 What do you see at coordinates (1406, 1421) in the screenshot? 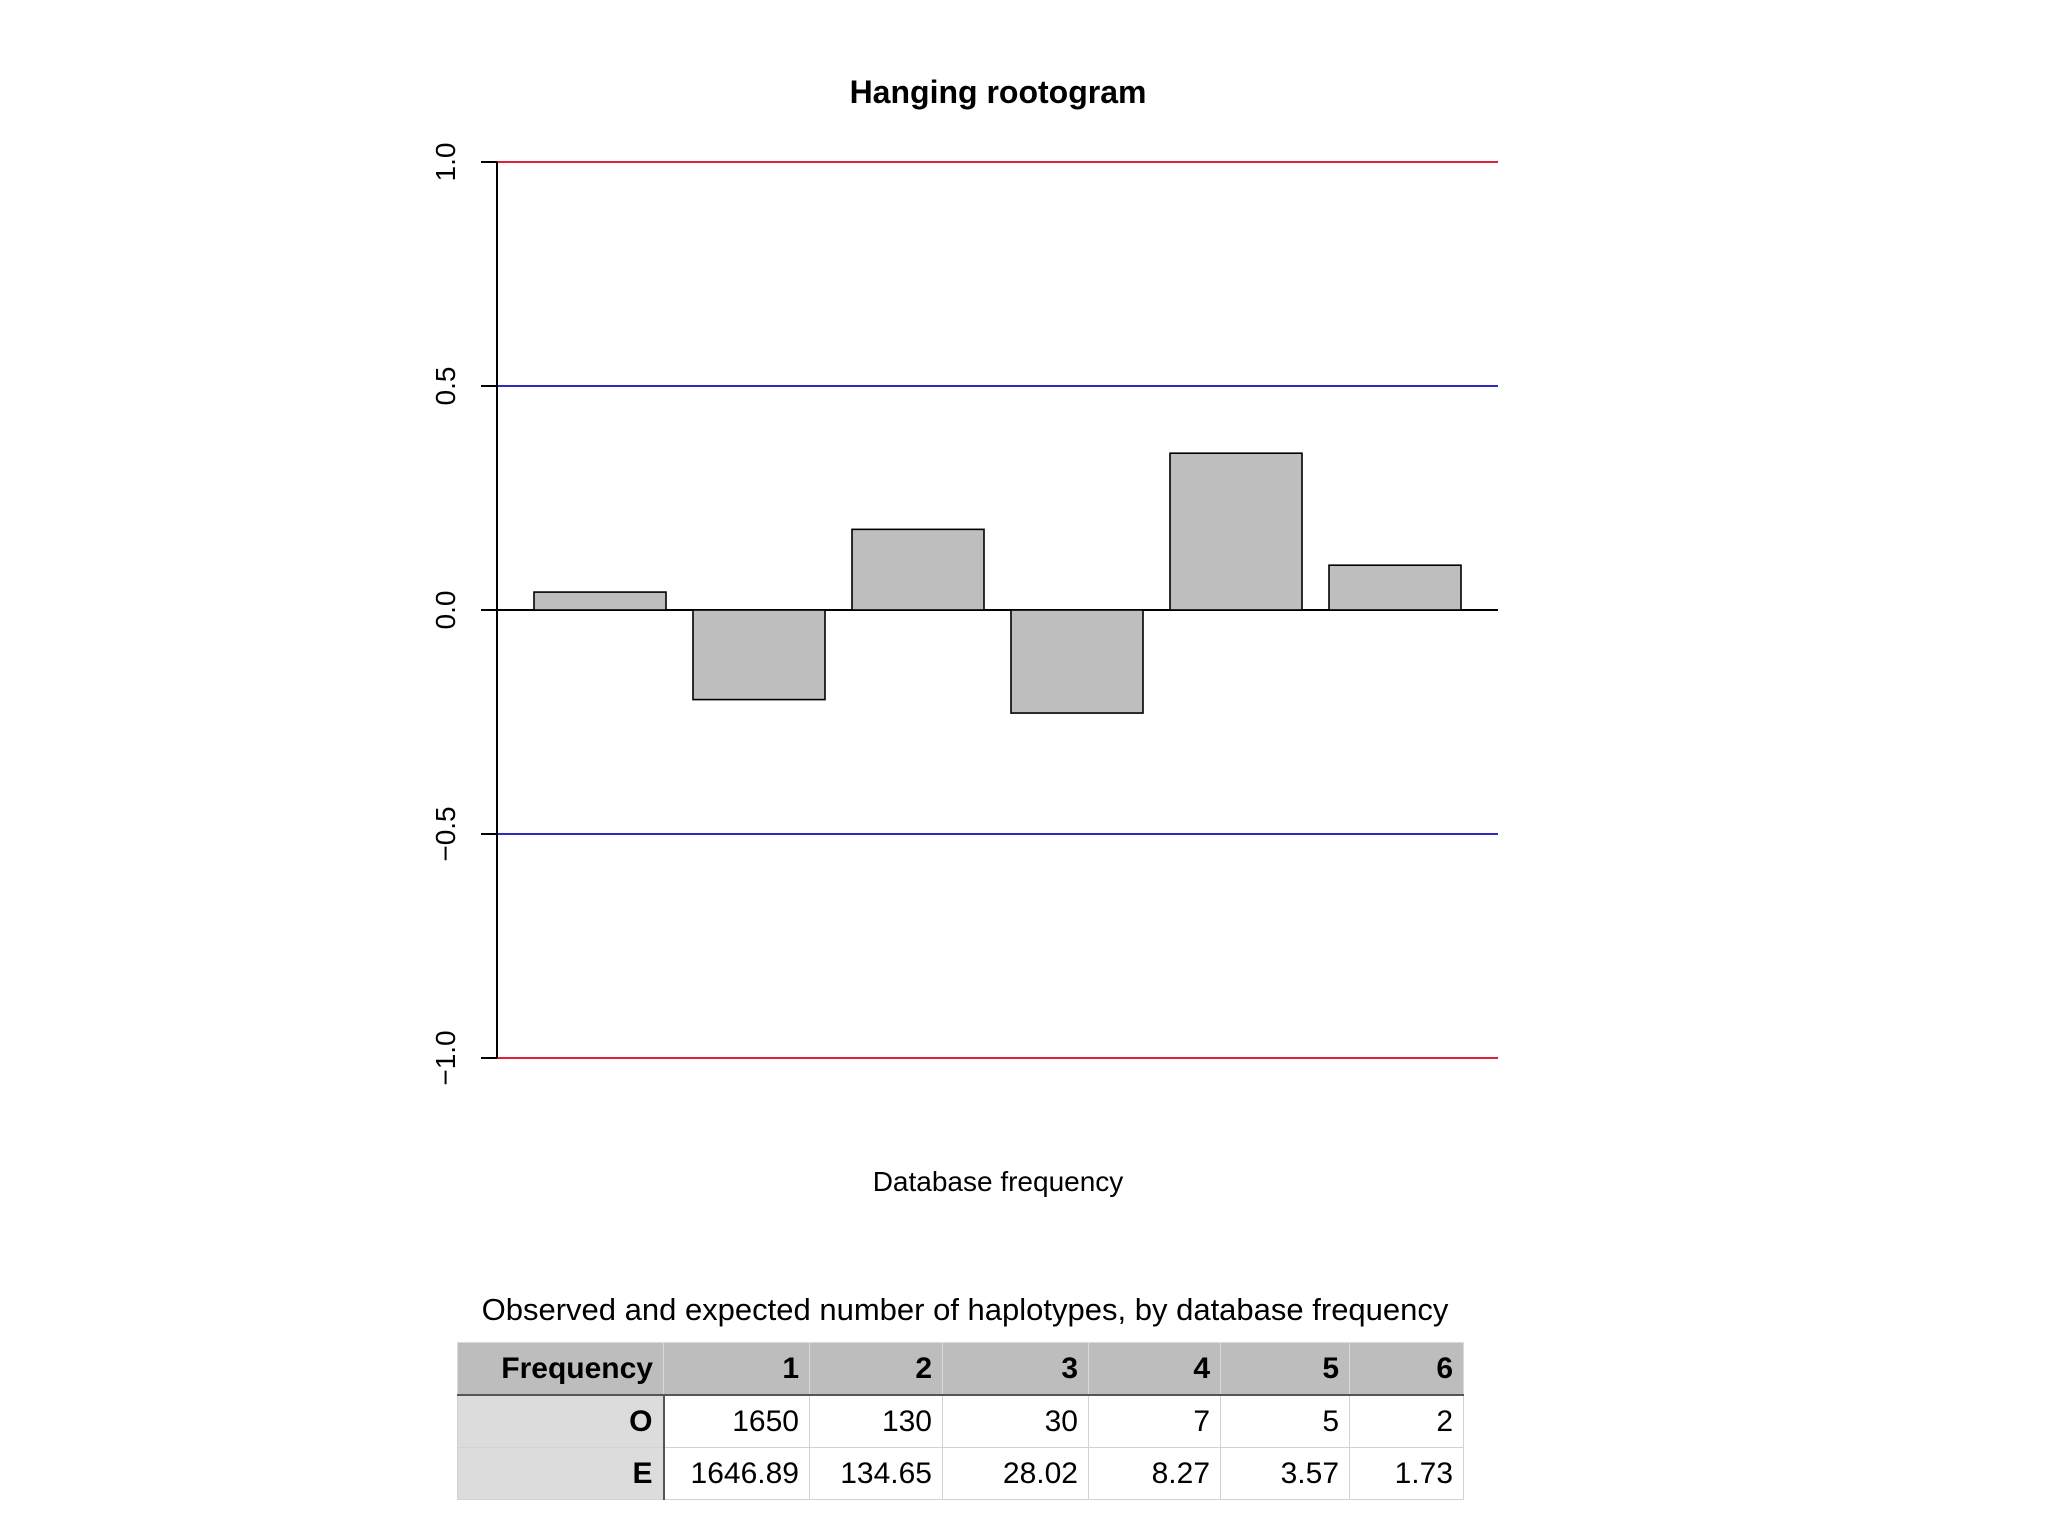
I see `table-cell: 2` at bounding box center [1406, 1421].